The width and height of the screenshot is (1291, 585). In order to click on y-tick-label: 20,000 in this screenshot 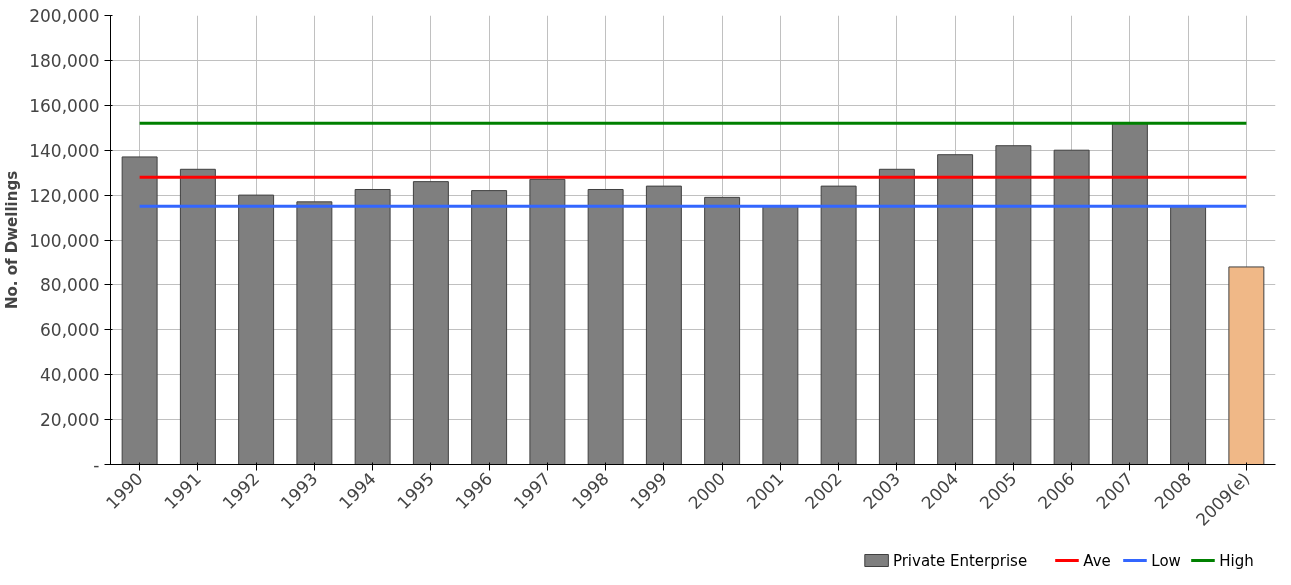, I will do `click(70, 420)`.